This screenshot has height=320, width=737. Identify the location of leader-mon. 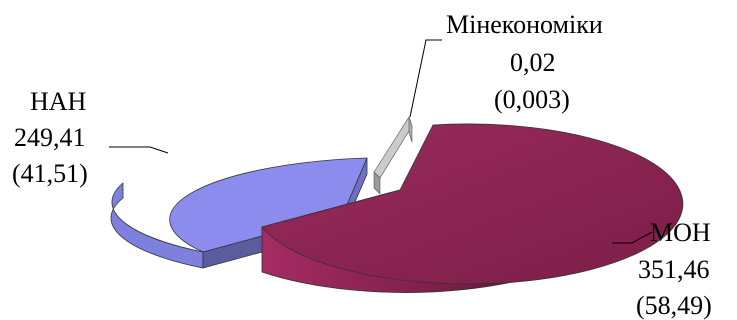
(632, 237).